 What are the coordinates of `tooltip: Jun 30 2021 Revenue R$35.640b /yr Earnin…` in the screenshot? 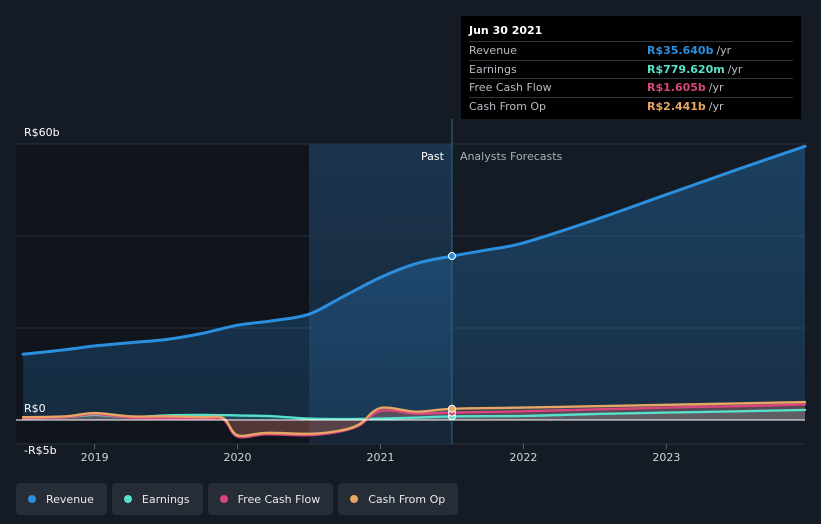 It's located at (631, 67).